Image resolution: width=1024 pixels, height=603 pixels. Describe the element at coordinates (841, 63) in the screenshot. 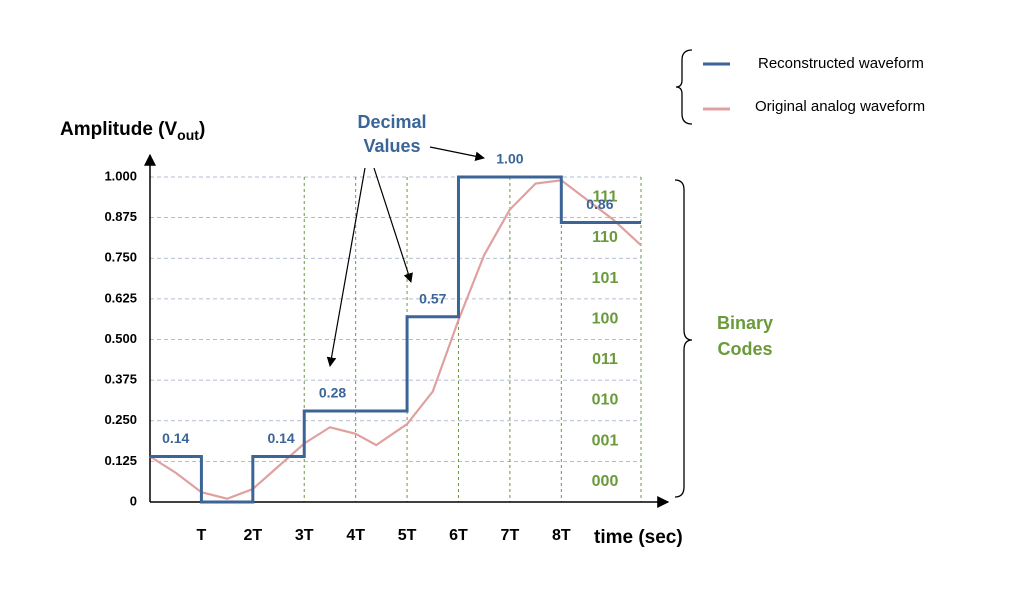

I see `legend-label: Reconstructed waveform` at that location.